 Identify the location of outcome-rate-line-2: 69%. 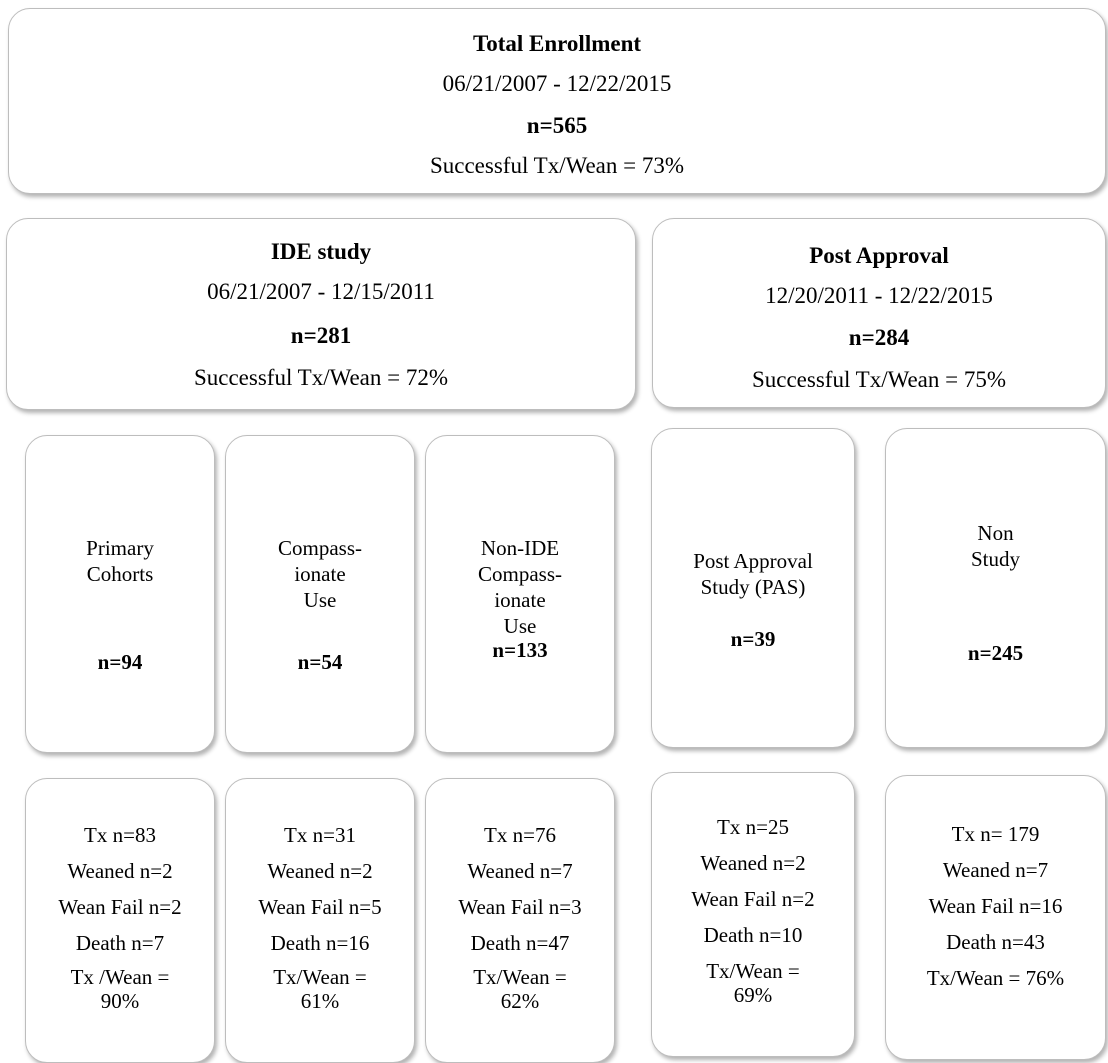
(753, 995).